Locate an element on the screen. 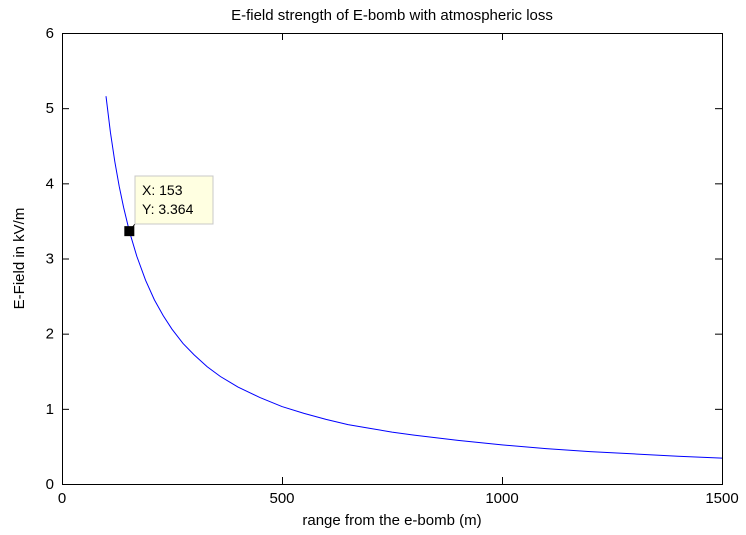 The height and width of the screenshot is (535, 746). y-tick-label: 0 is located at coordinates (50, 484).